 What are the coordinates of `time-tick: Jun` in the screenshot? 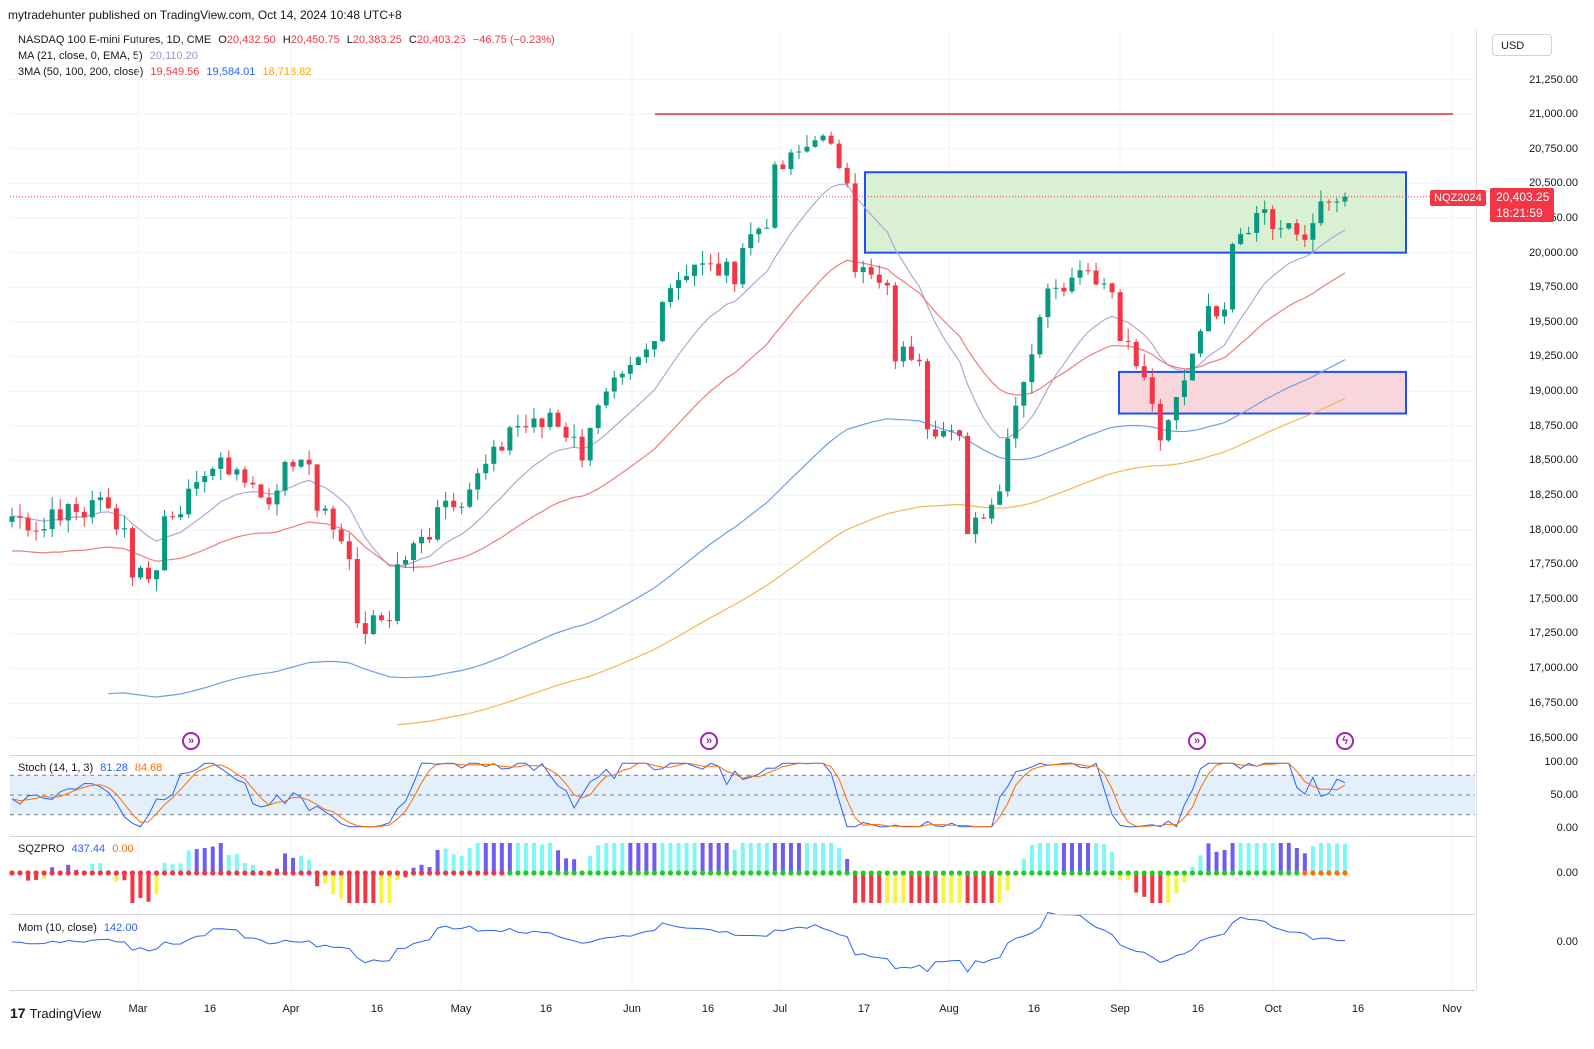 It's located at (632, 1009).